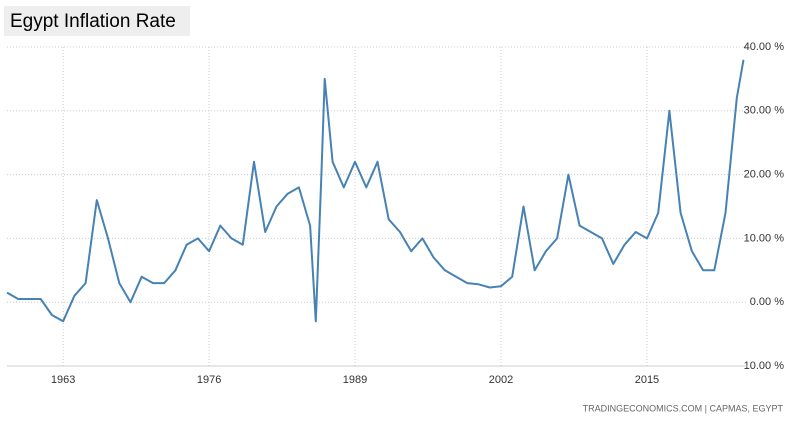  What do you see at coordinates (683, 408) in the screenshot?
I see `source: TRADINGECONOMICS.COM | CAPMAS, EGYPT` at bounding box center [683, 408].